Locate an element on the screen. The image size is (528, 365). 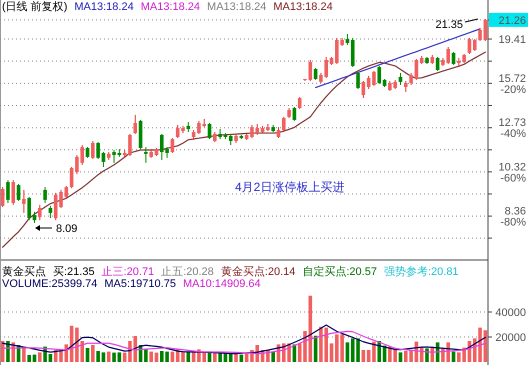
y-tick-label: 19.41 is located at coordinates (512, 40).